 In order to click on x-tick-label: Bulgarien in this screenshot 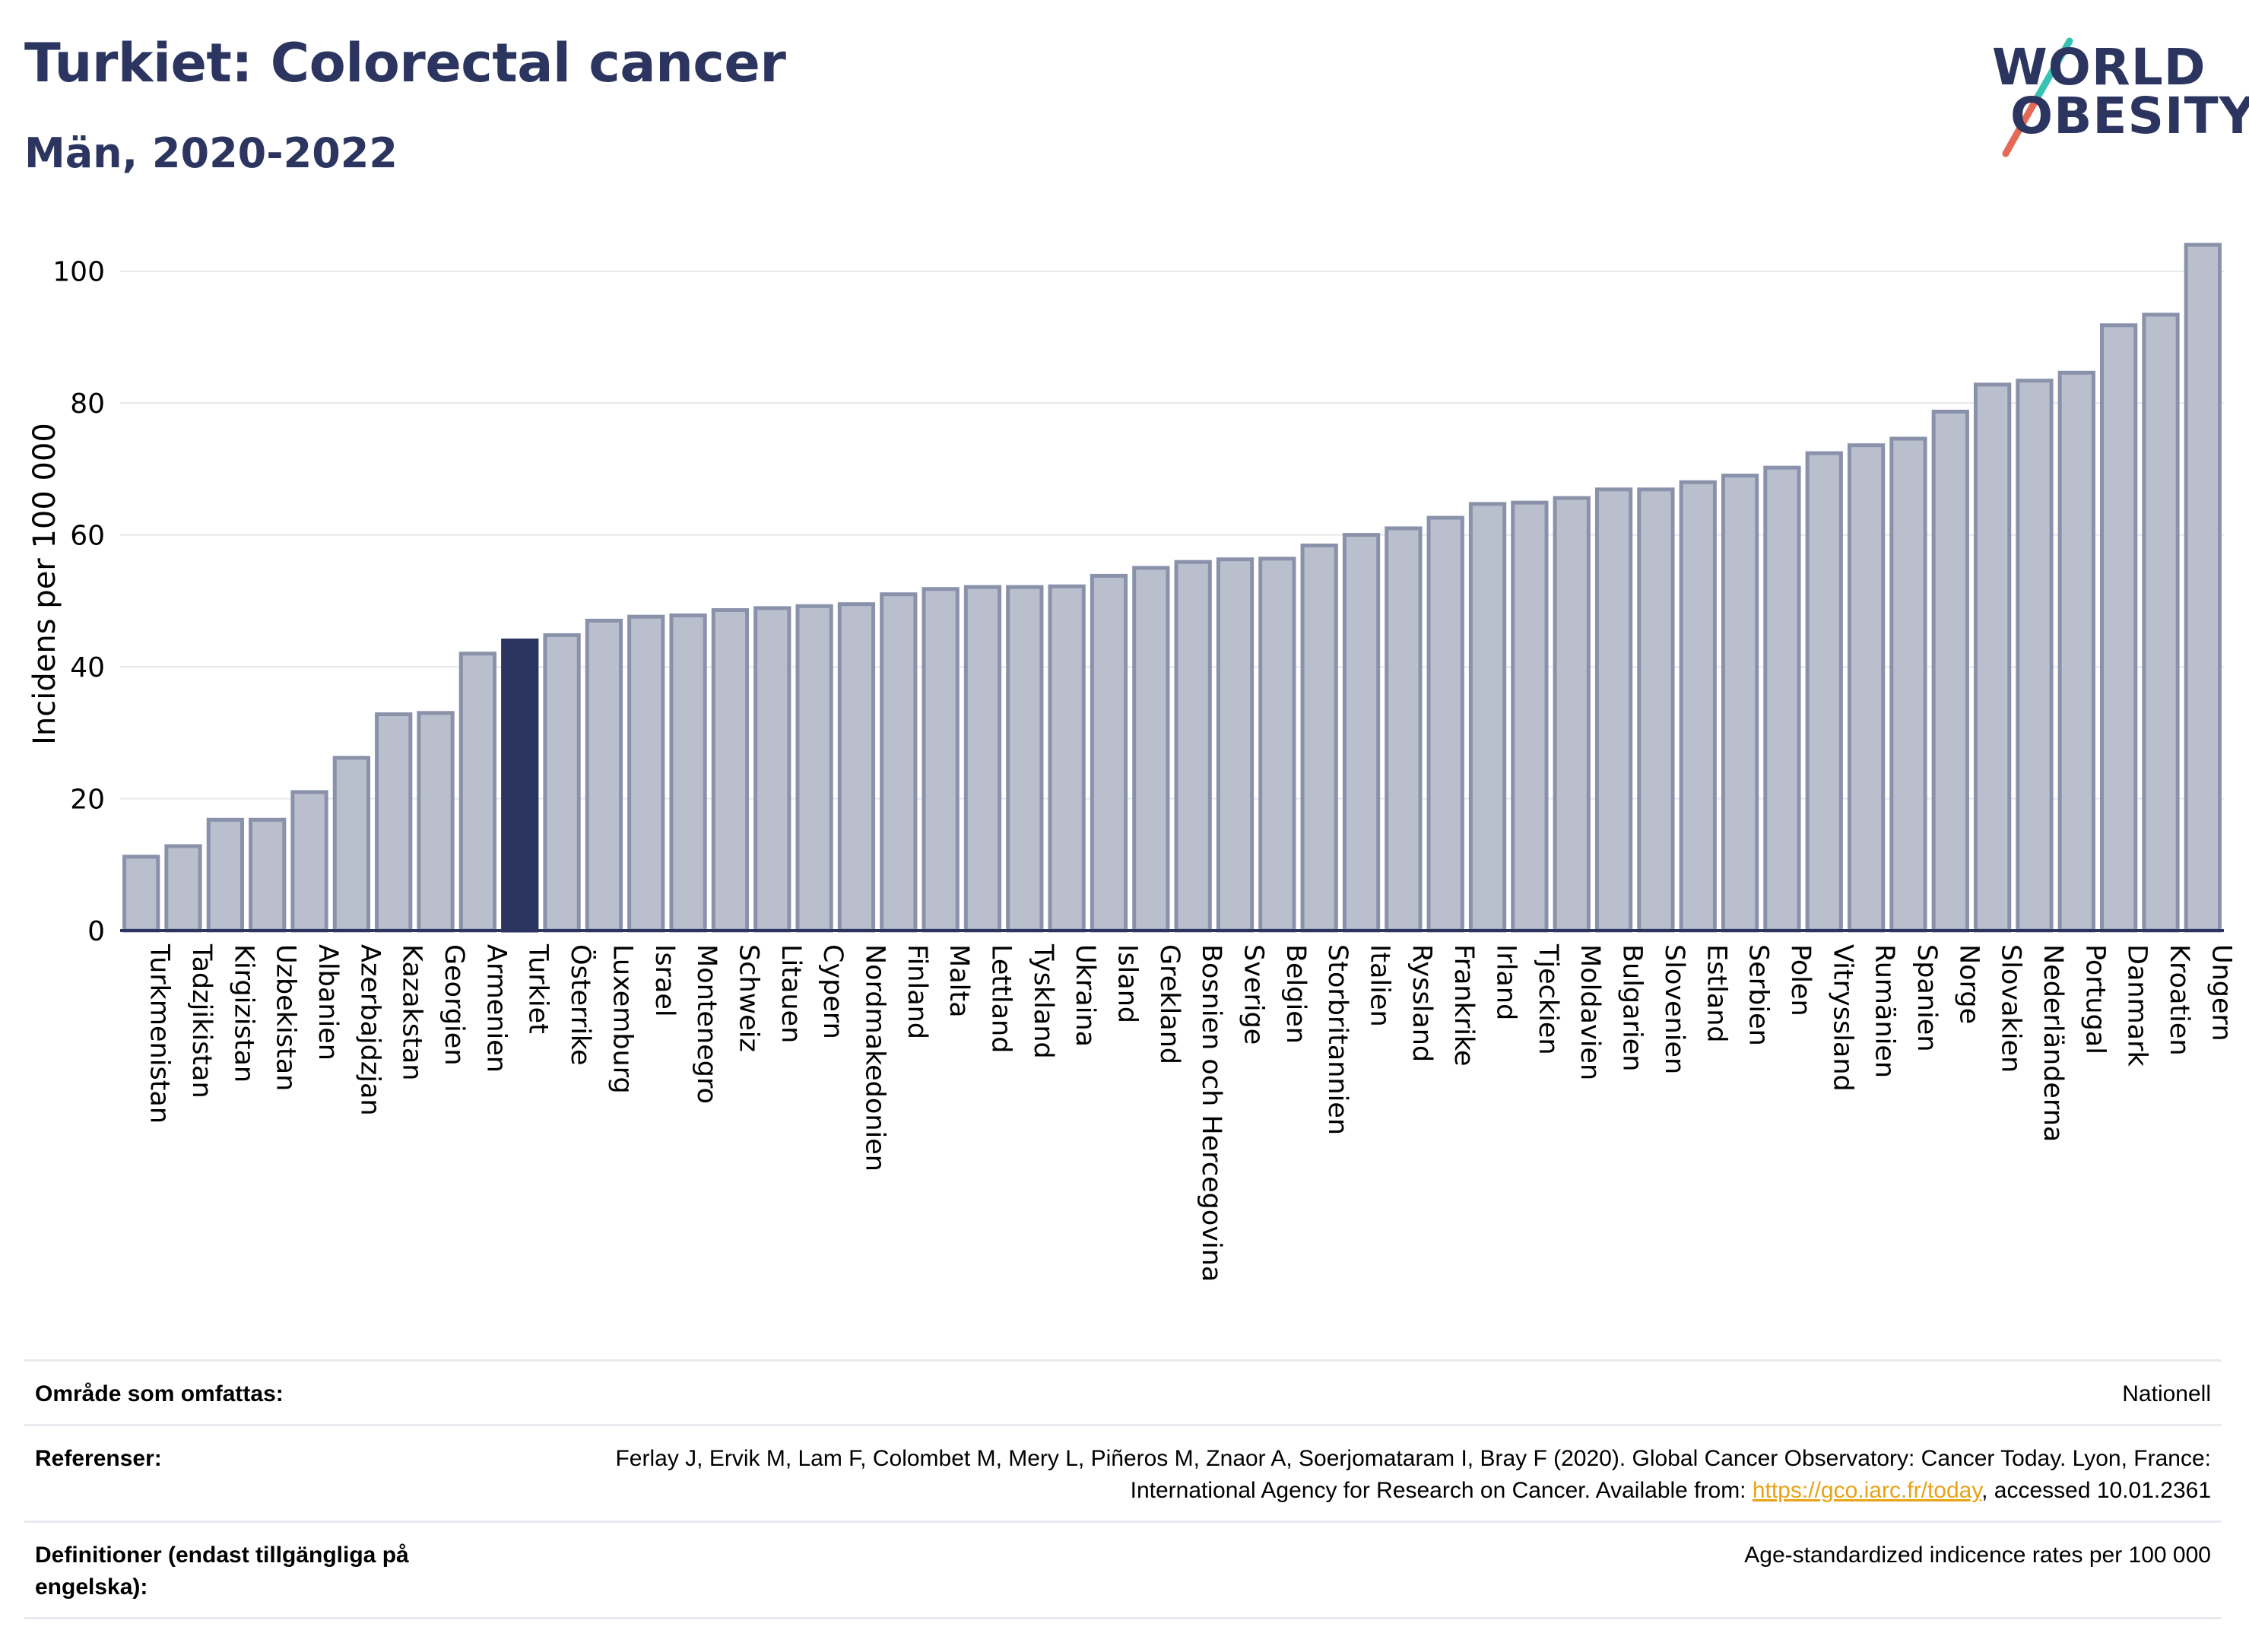, I will do `click(1632, 1008)`.